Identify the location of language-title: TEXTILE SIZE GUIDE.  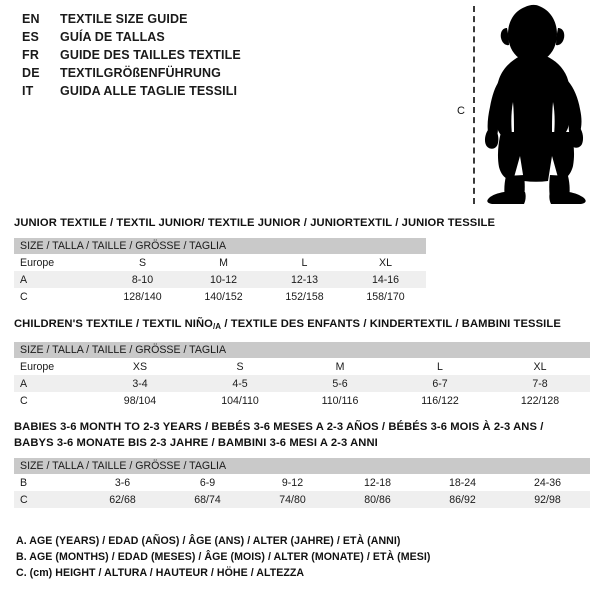
(124, 19).